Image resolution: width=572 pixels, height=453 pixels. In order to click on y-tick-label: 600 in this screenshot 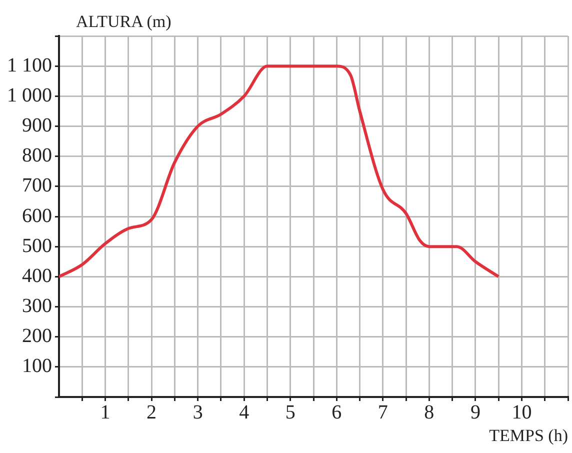, I will do `click(37, 215)`.